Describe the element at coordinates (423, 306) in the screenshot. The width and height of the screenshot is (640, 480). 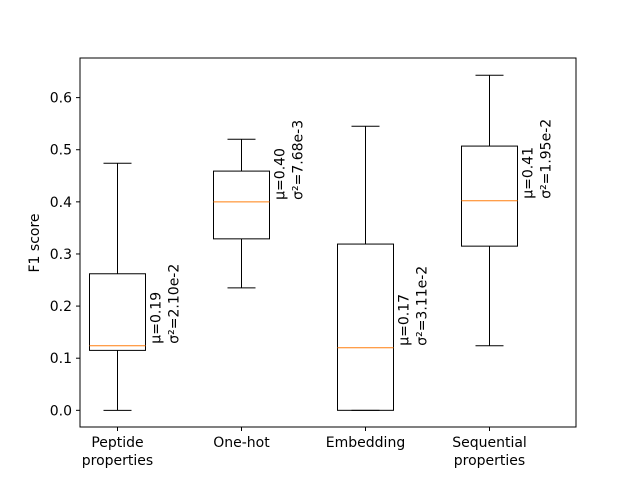
I see `variance-label: σ²=3.11e-2` at that location.